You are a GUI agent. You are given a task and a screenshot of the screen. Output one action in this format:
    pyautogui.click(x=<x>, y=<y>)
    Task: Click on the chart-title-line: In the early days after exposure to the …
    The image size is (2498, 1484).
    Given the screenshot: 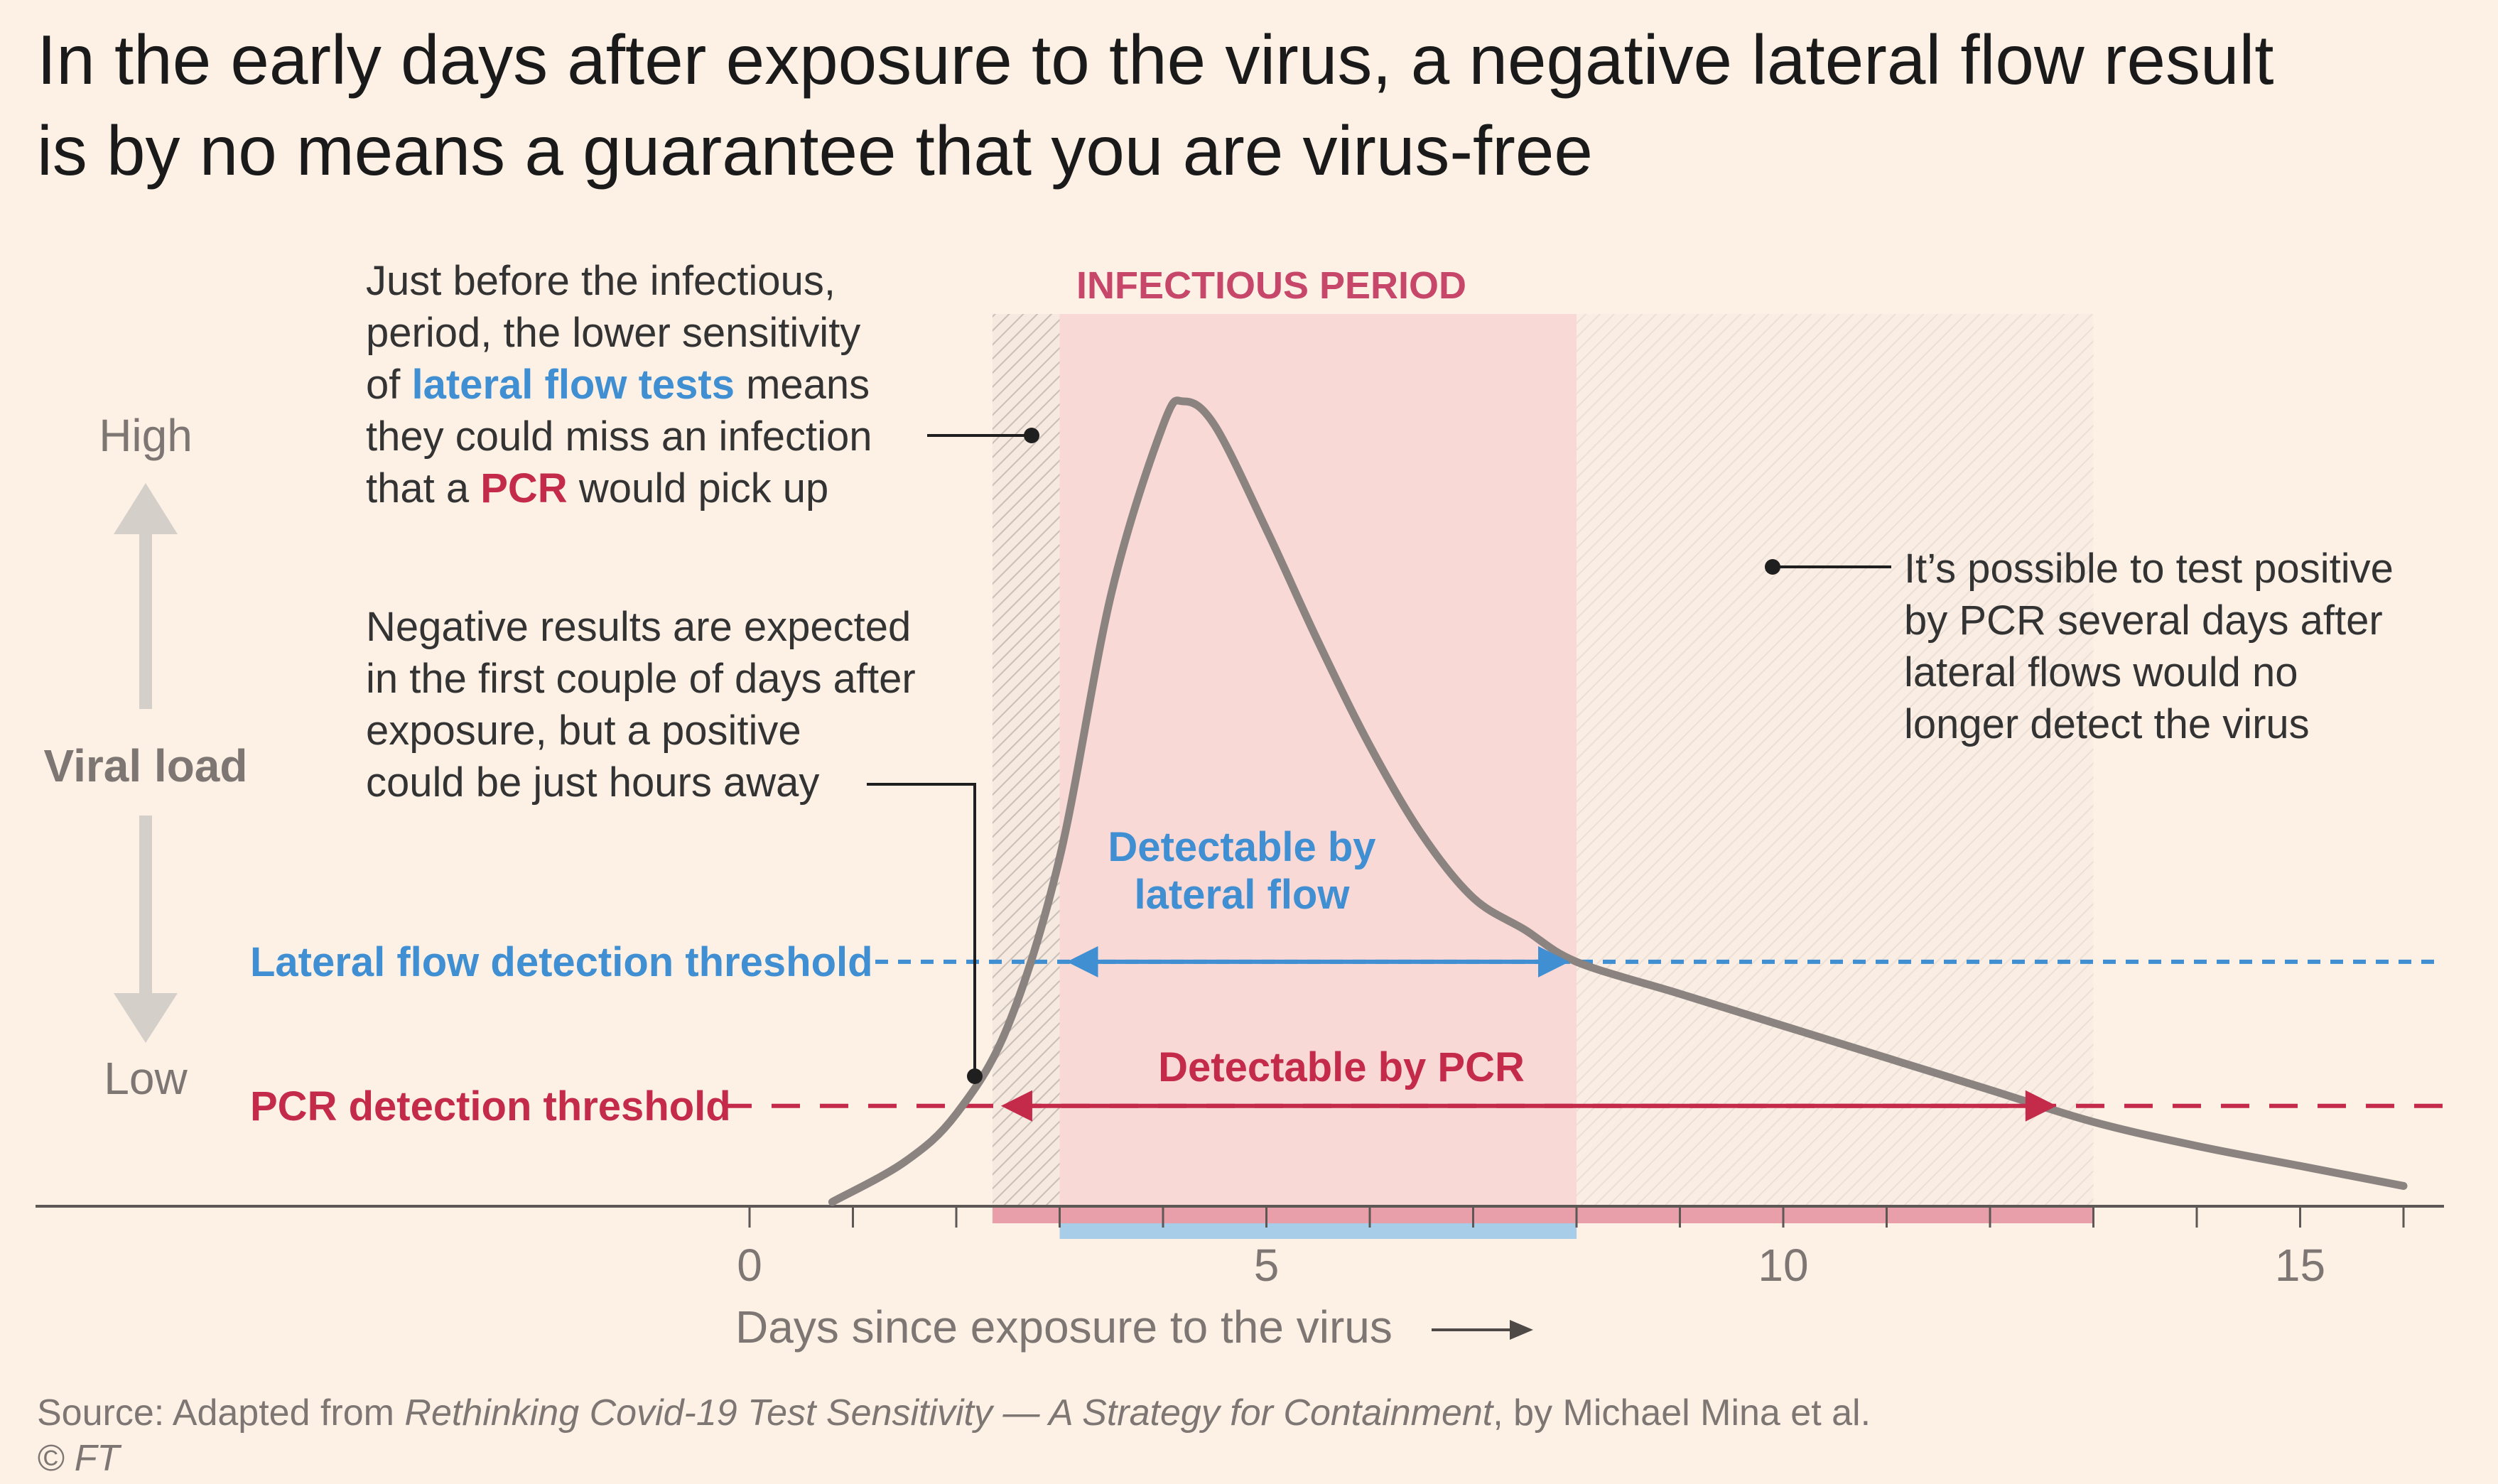 What is the action you would take?
    pyautogui.click(x=1155, y=60)
    